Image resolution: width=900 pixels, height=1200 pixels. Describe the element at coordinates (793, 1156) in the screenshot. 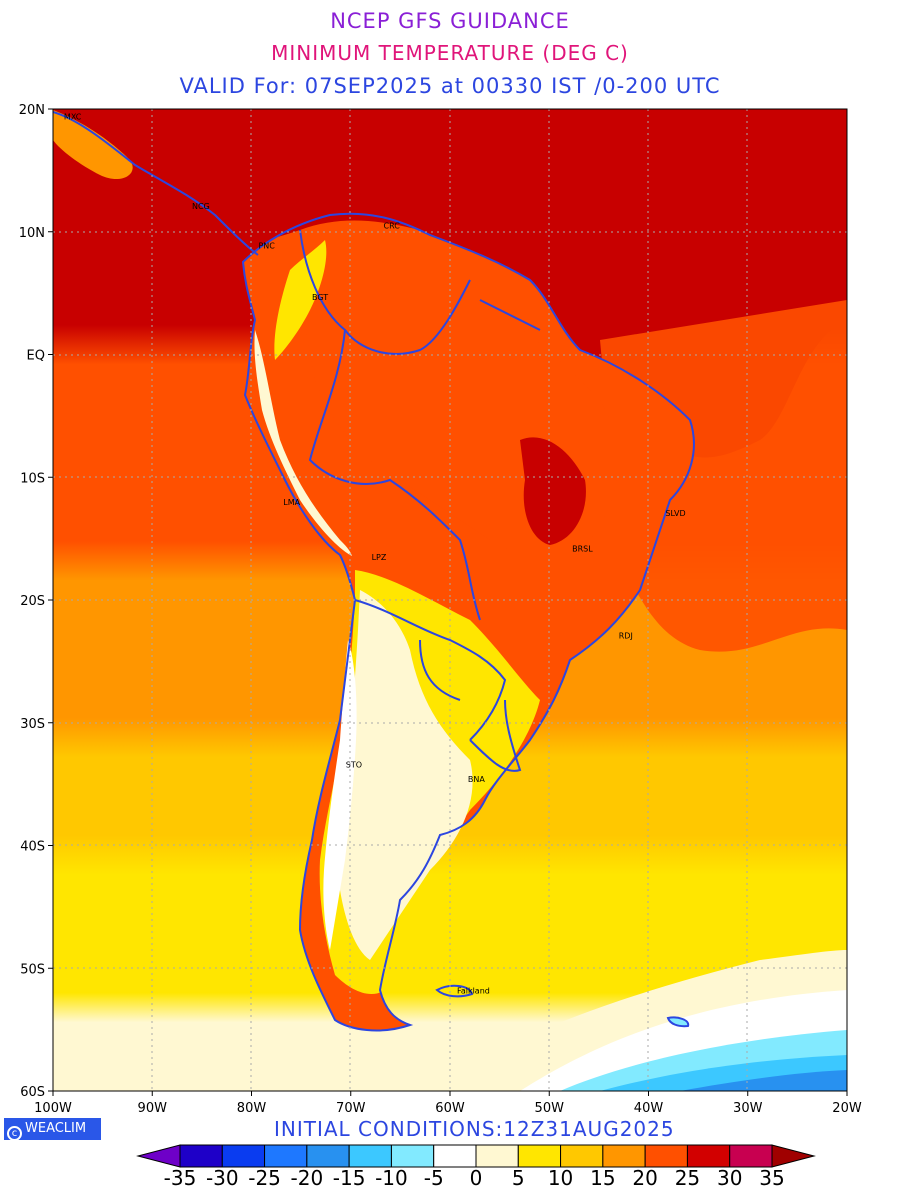

I see `colorbar-over-arrow` at that location.